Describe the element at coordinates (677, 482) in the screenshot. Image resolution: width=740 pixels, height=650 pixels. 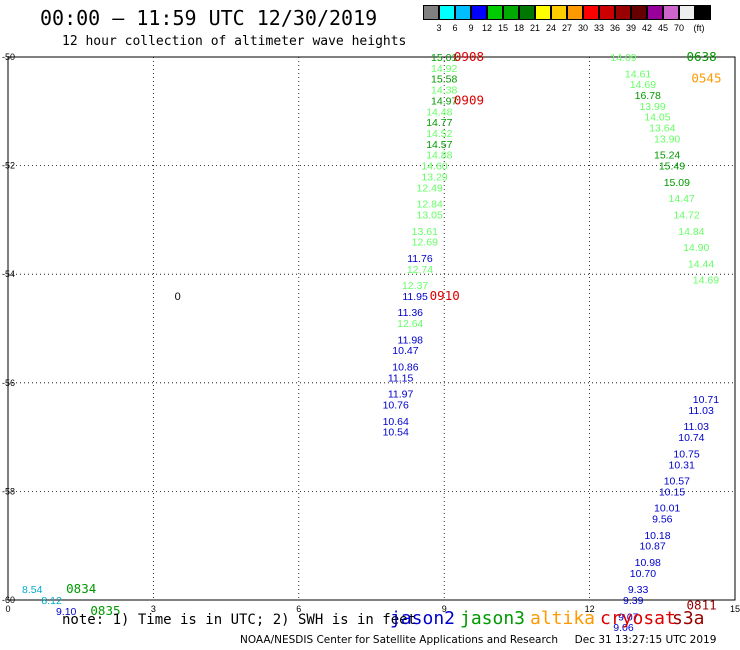
I see `wave-height-label: 10.57` at that location.